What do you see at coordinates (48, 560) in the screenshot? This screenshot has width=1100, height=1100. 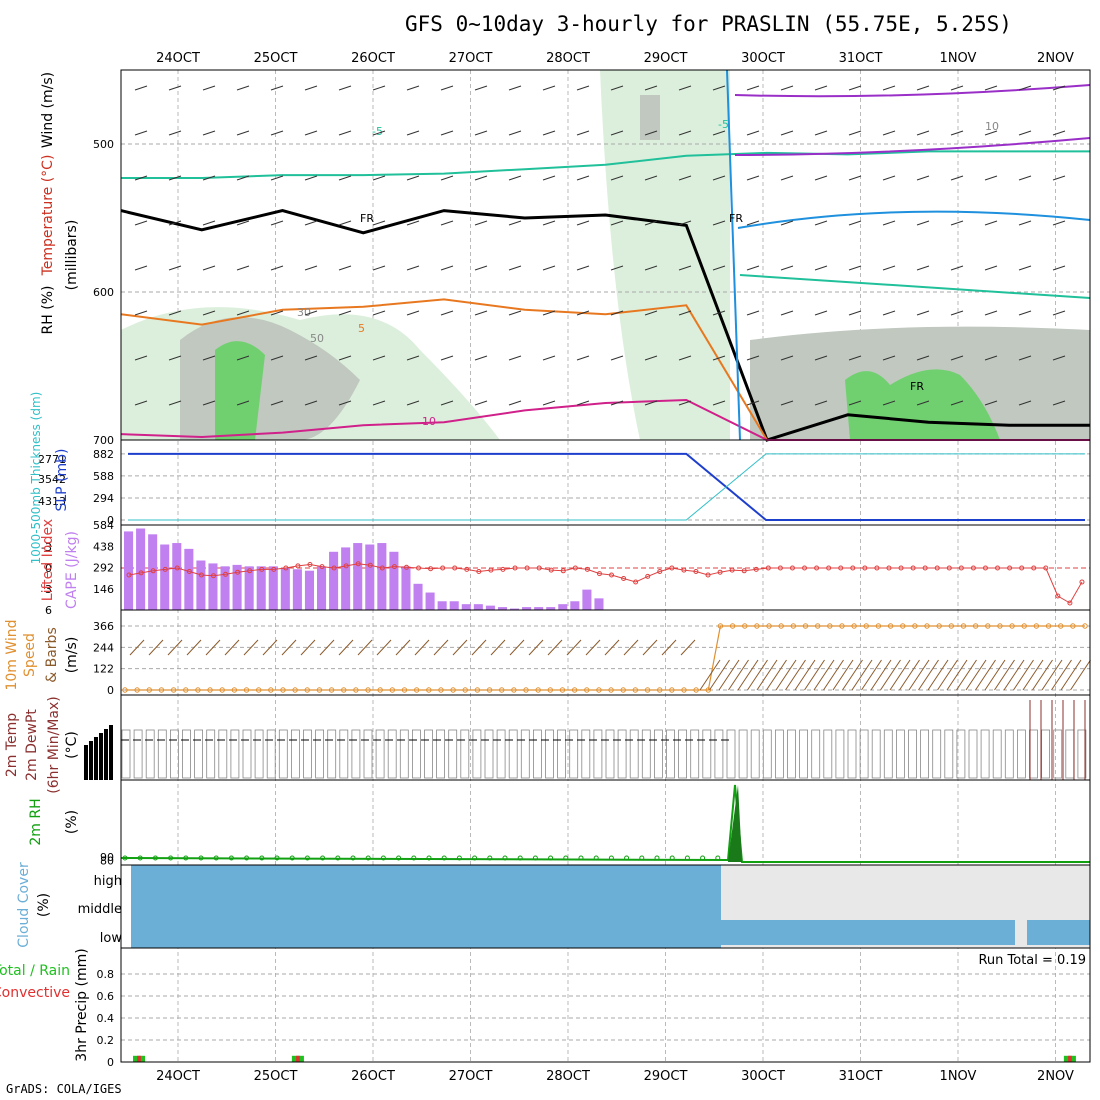 I see `li-label: Lifted Index` at bounding box center [48, 560].